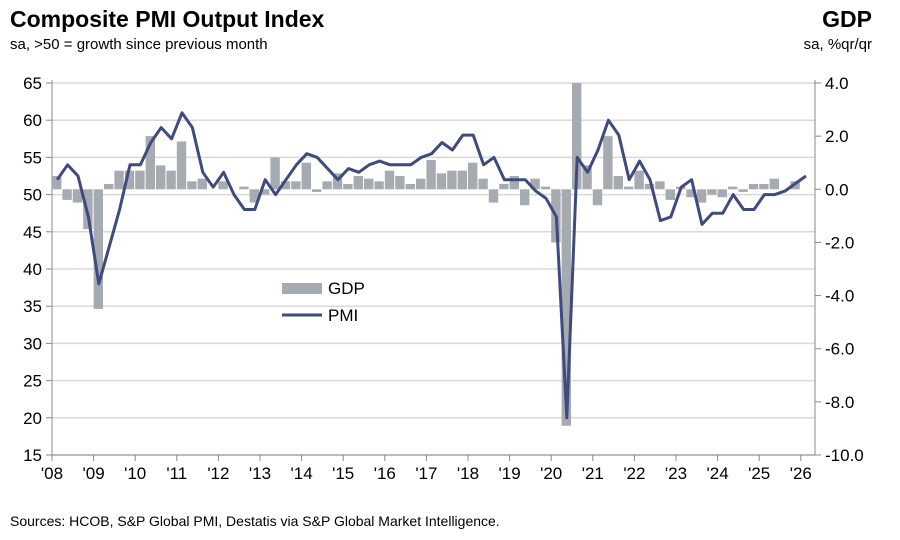 Image resolution: width=900 pixels, height=540 pixels. I want to click on left-tick-label: 30, so click(32, 343).